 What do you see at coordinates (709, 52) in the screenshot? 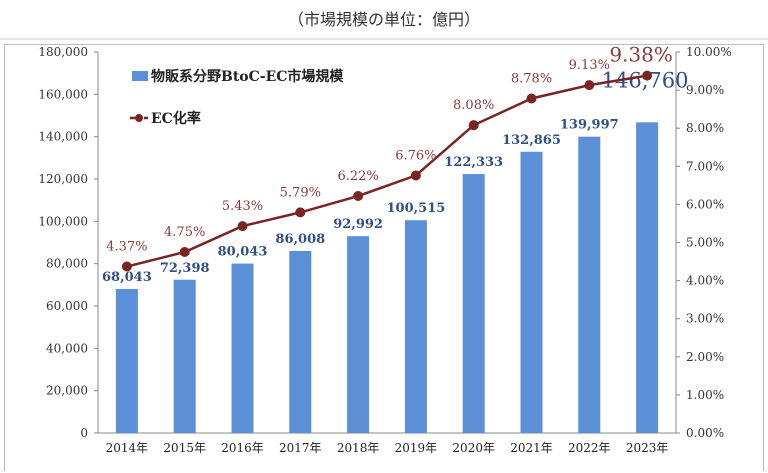
I see `right-tick-label: 10.00%` at bounding box center [709, 52].